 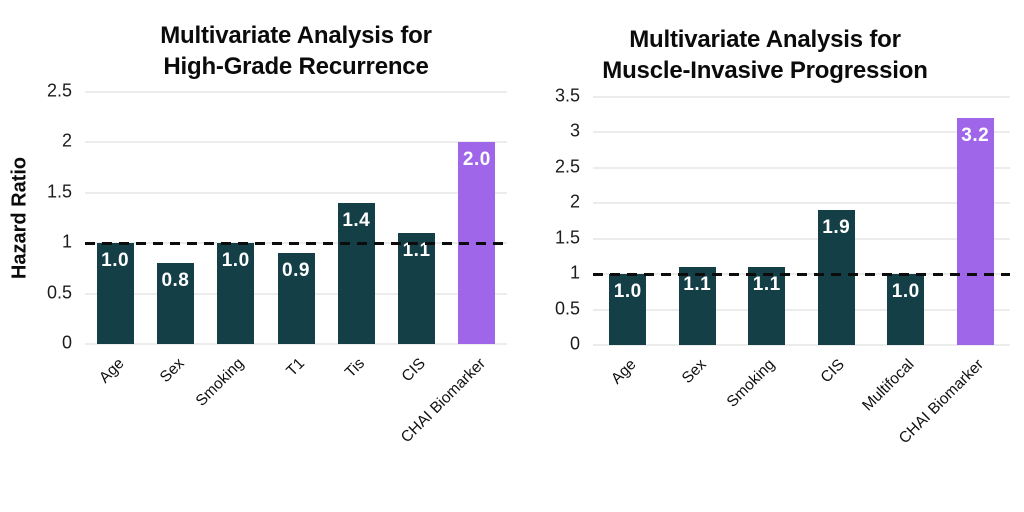 I want to click on bar-cis: 1.1, so click(x=417, y=288).